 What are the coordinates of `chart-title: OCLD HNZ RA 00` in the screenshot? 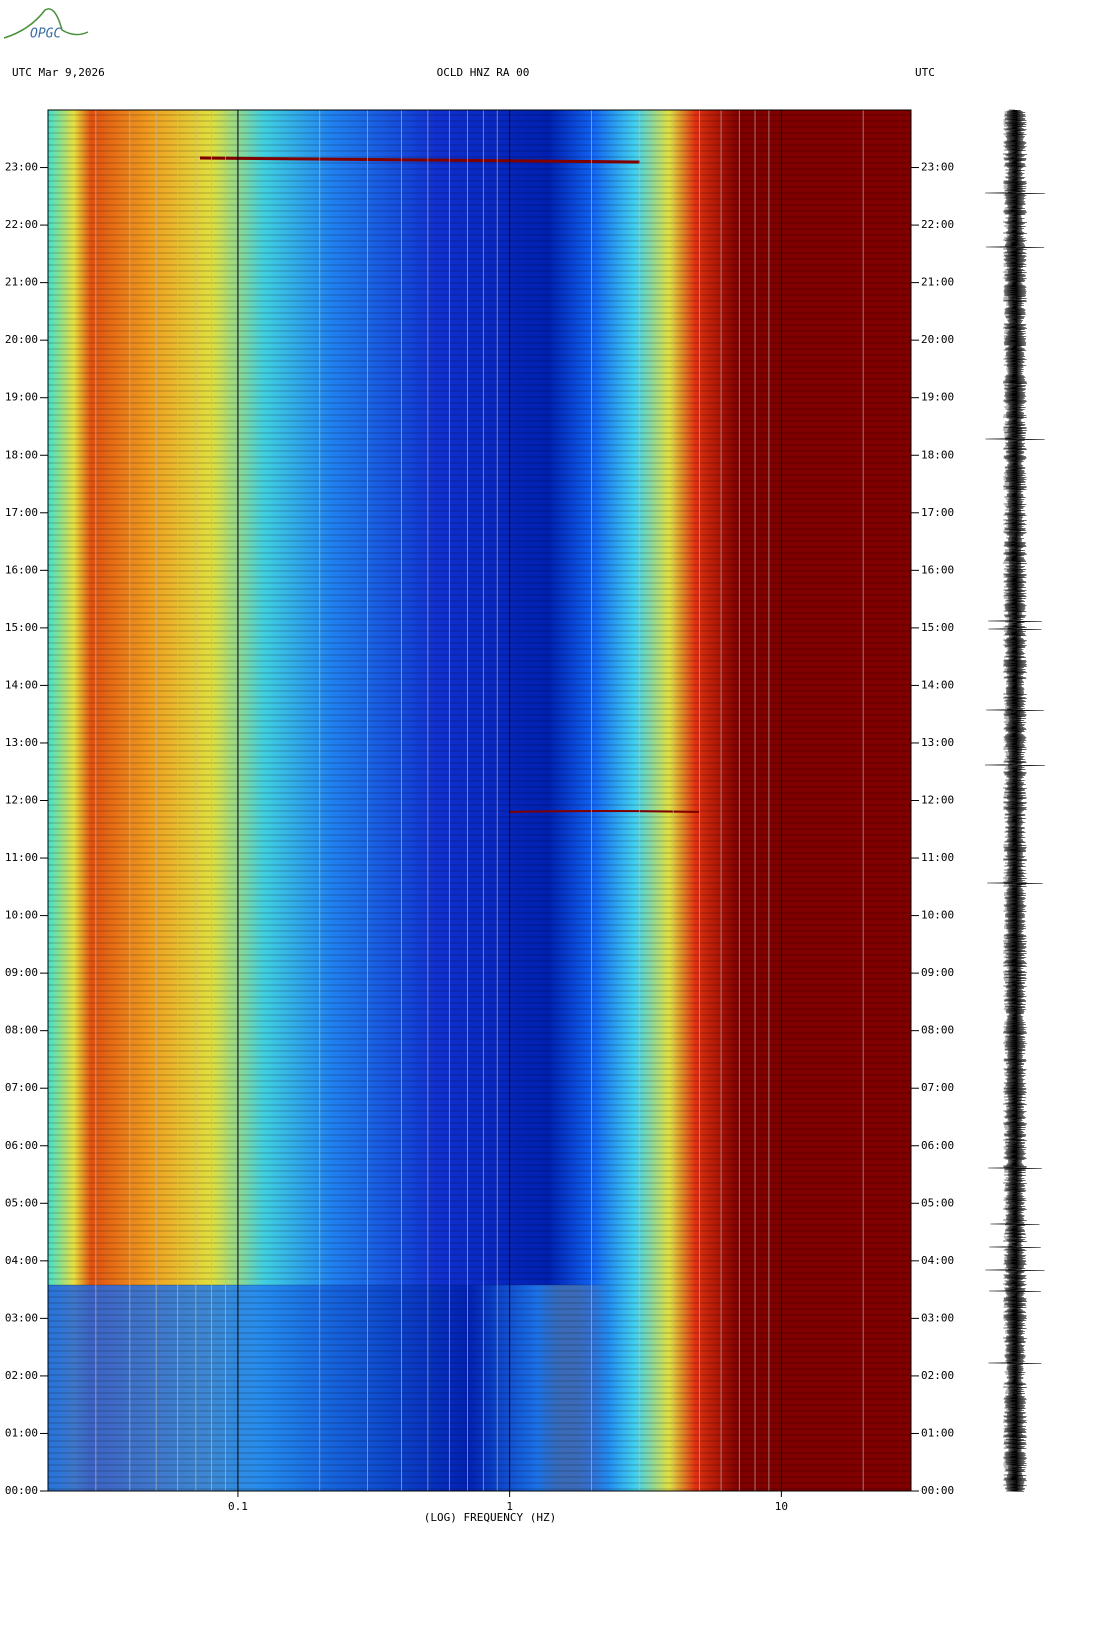 It's located at (483, 72).